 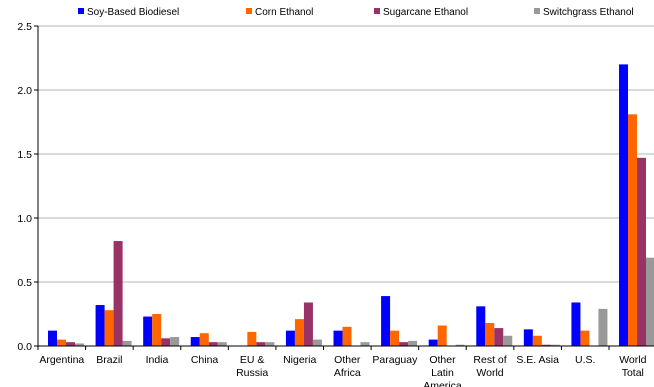 I want to click on y-tick-label: 1.0, so click(x=24, y=219).